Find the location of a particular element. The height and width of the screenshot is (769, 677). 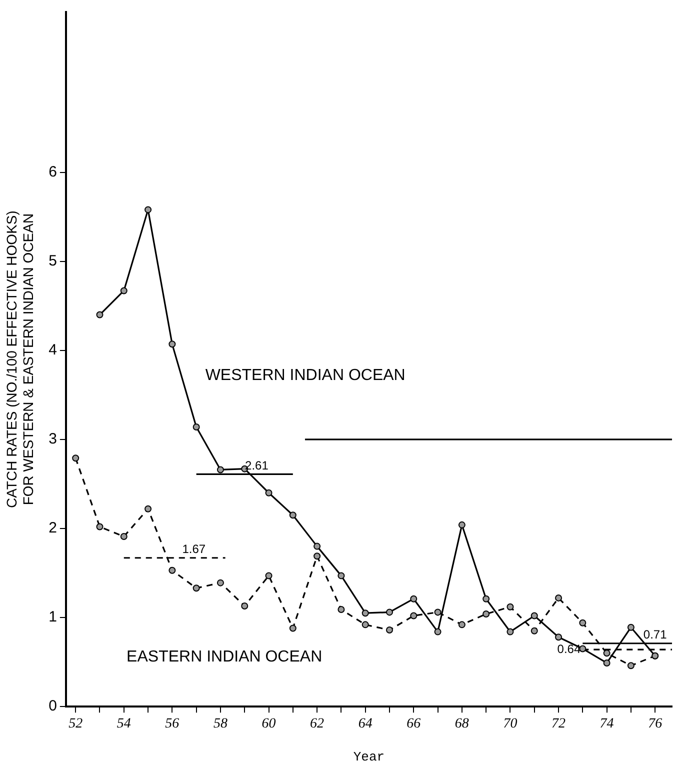

y-tick-label: 6 is located at coordinates (52, 171).